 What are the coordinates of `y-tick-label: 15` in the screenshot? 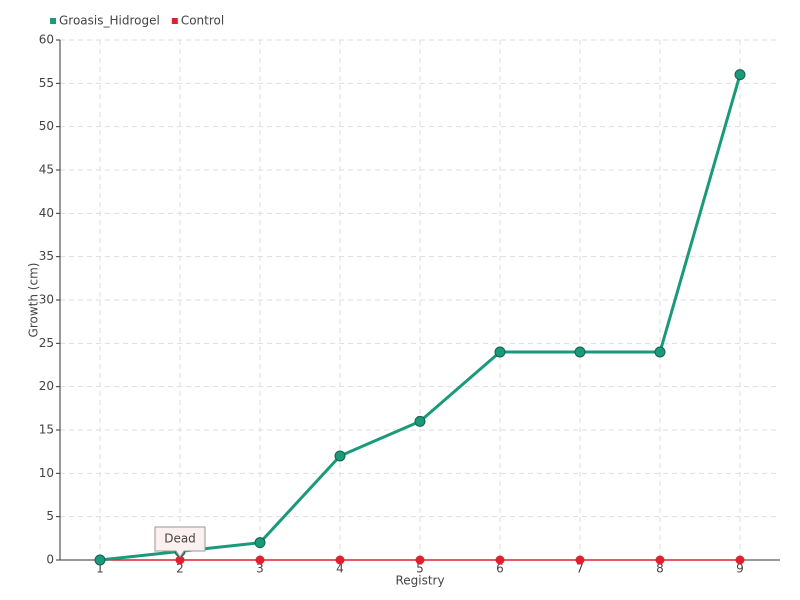 It's located at (46, 430).